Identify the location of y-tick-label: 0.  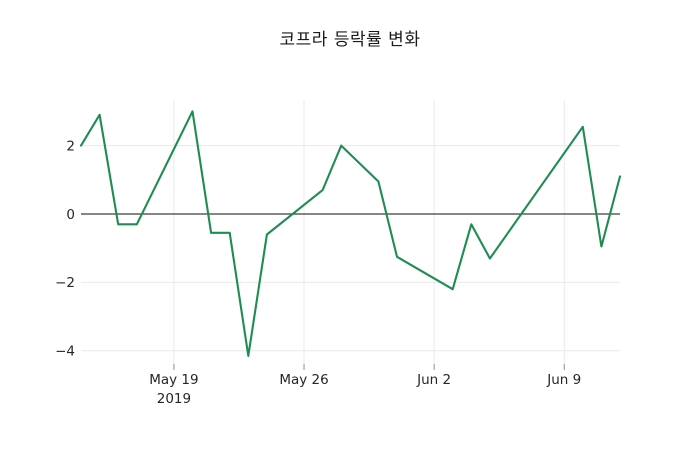
(70, 215).